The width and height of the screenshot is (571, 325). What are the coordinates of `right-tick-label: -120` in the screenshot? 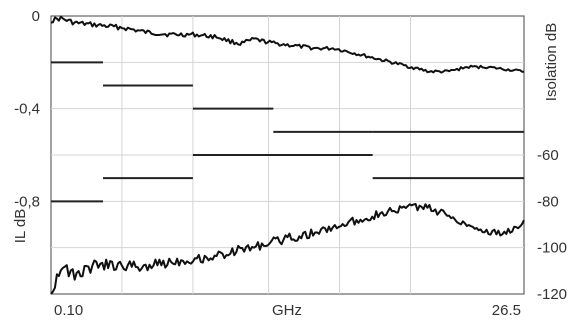 It's located at (552, 294).